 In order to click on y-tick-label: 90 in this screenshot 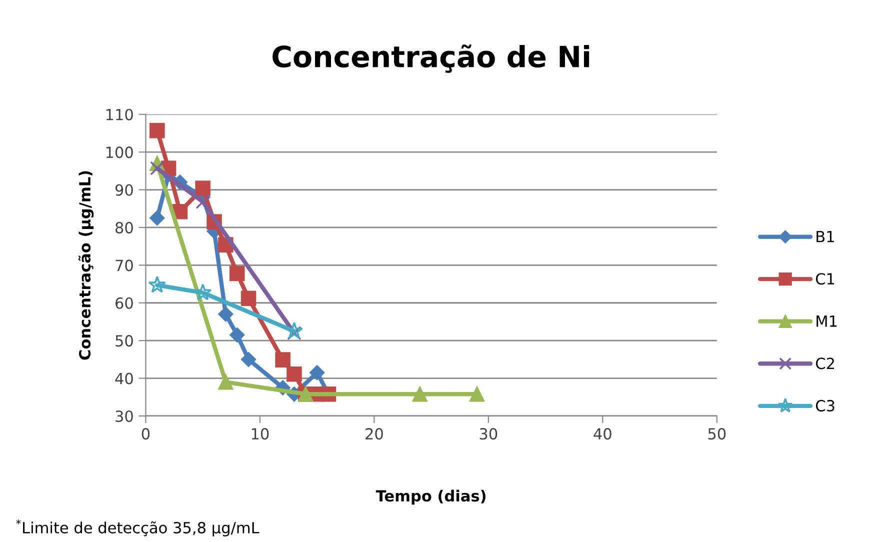, I will do `click(124, 190)`.